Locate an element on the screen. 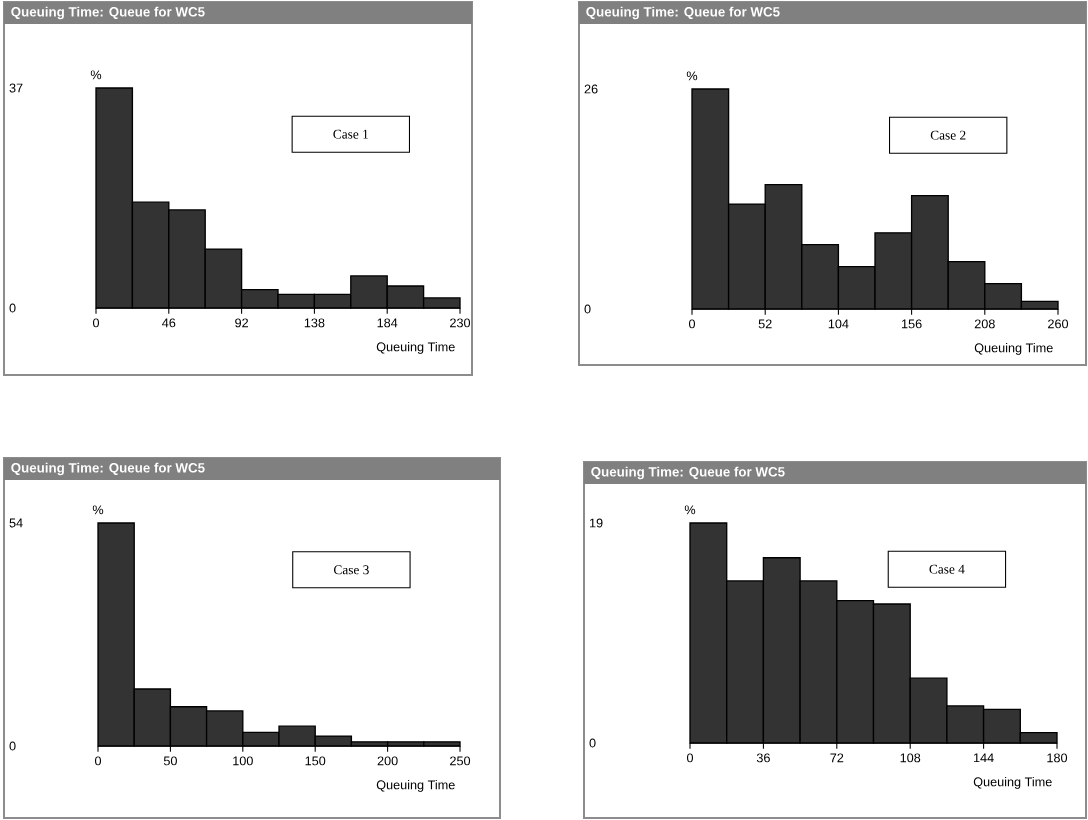 The height and width of the screenshot is (820, 1088). annotation: Case 3 is located at coordinates (351, 570).